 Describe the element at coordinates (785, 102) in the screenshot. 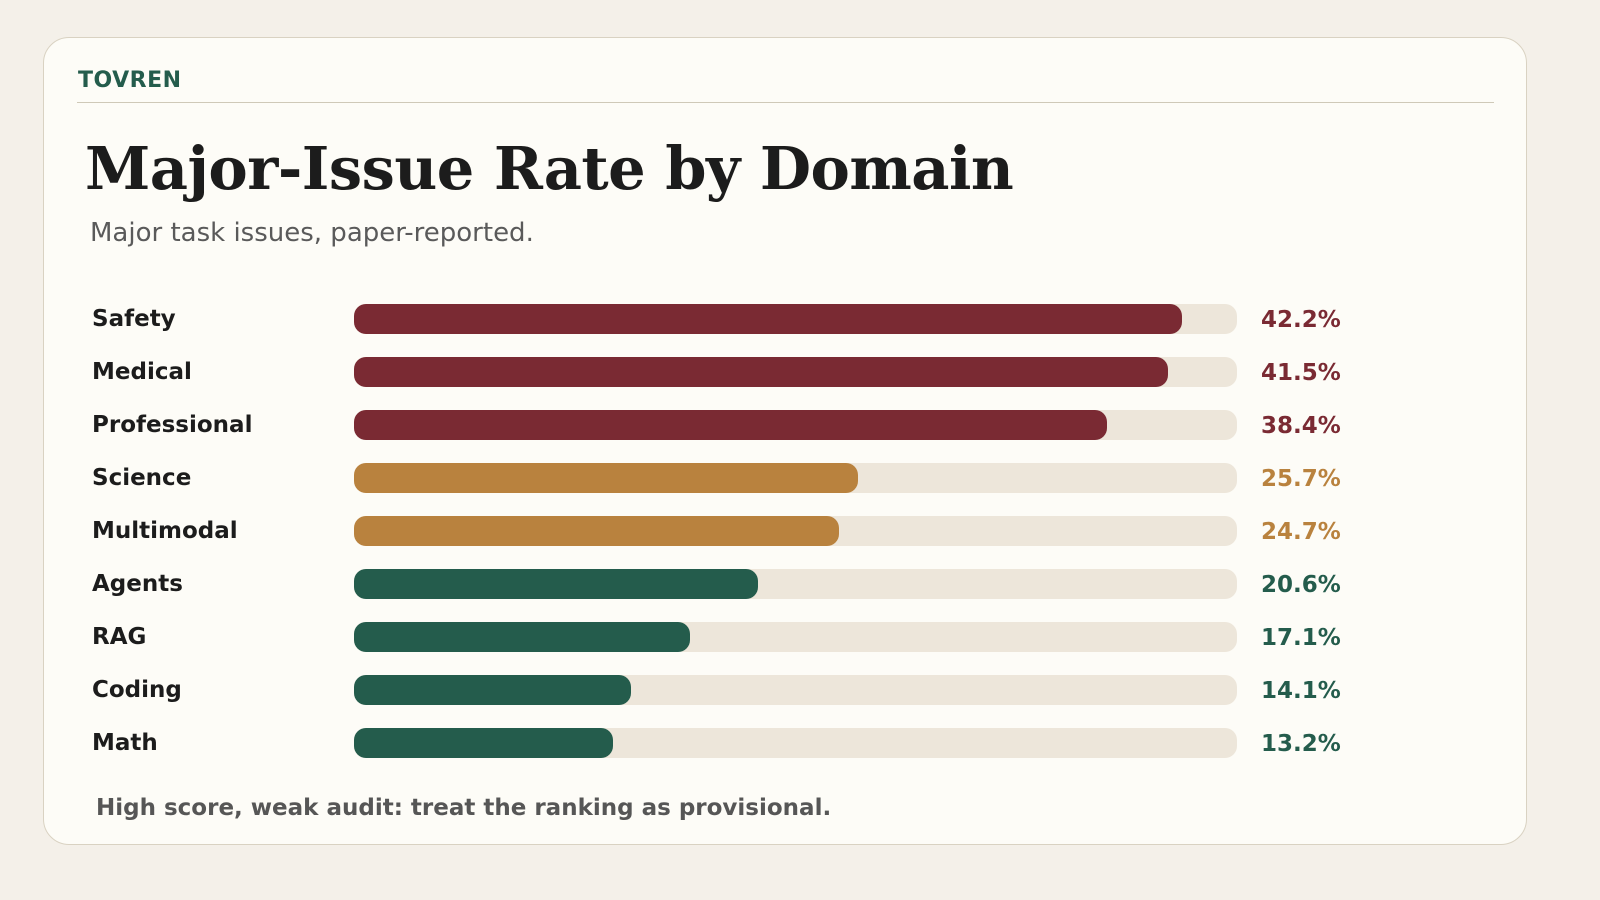

I see `header-divider` at that location.